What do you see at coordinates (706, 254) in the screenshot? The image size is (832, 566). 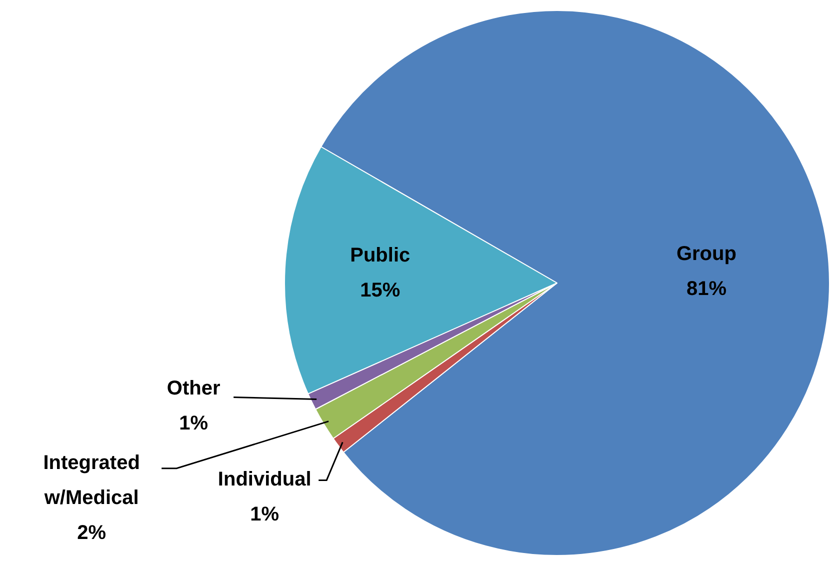 I see `slice-label: Group` at bounding box center [706, 254].